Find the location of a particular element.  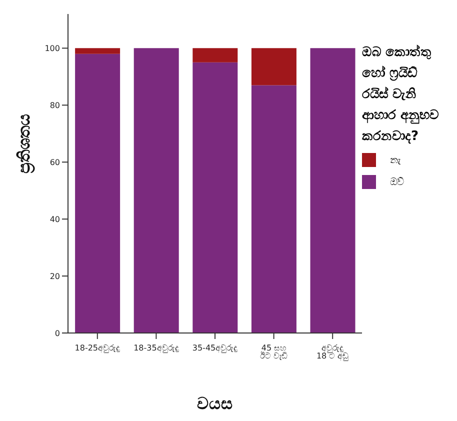

x-tick-label: 18-35අවුරුදු is located at coordinates (156, 349).